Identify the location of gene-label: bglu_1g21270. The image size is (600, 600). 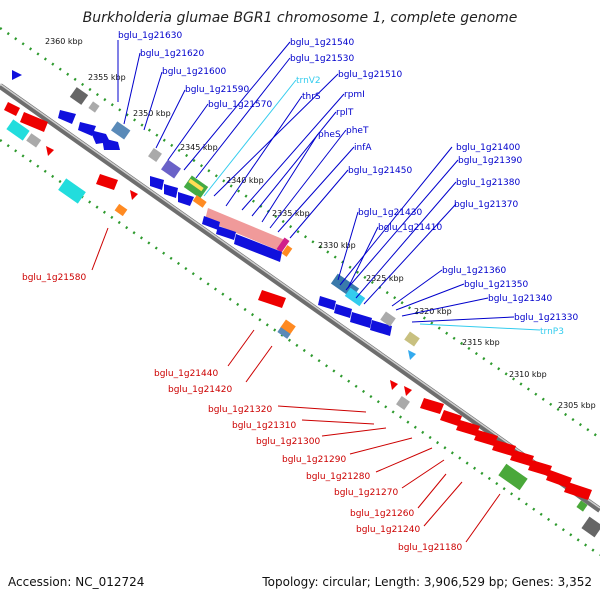
(366, 493).